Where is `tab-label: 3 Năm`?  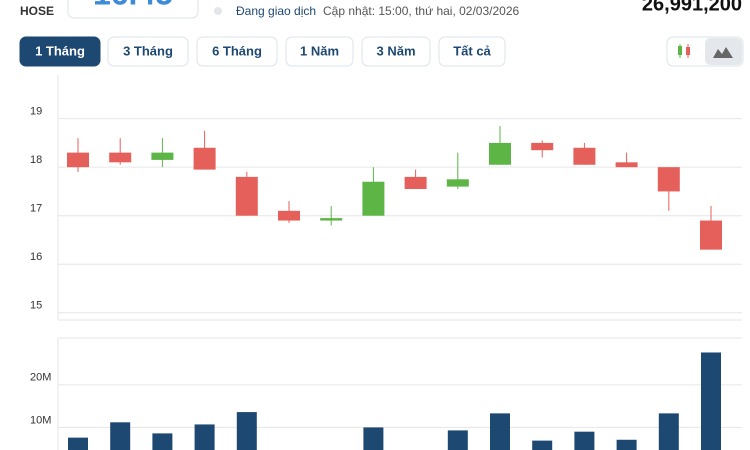 tab-label: 3 Năm is located at coordinates (395, 50).